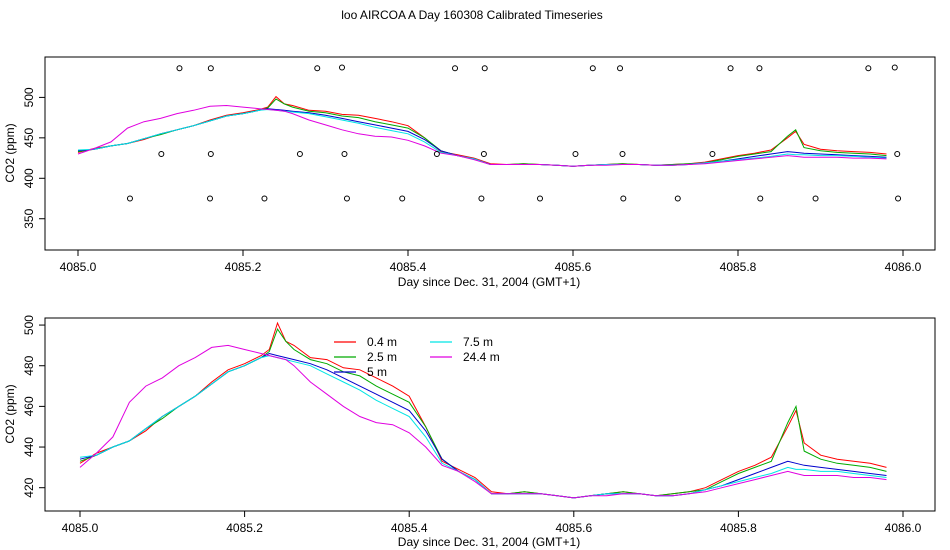 This screenshot has height=550, width=950. I want to click on top-x-tick-label: 4085.2, so click(243, 267).